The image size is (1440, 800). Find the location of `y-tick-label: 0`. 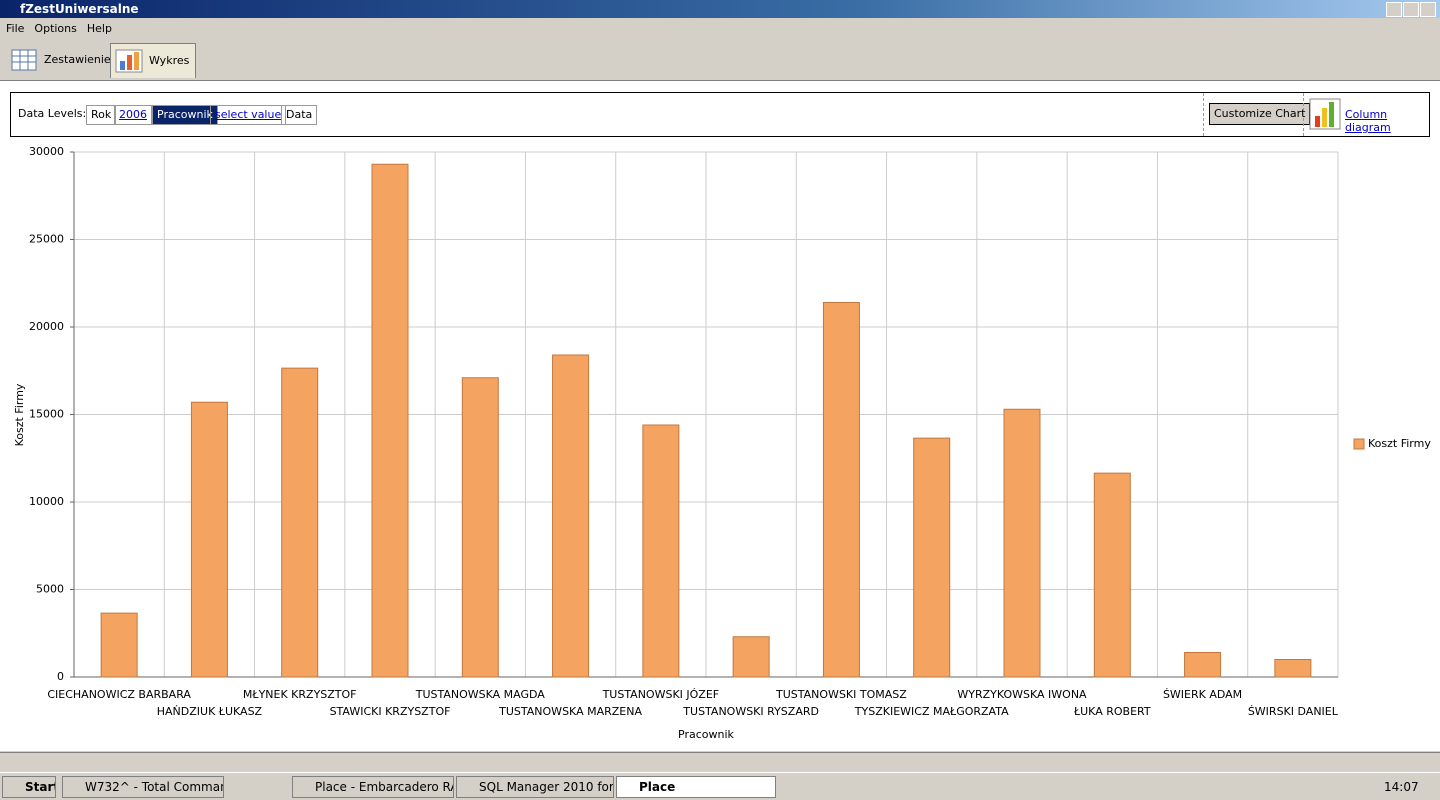

y-tick-label: 0 is located at coordinates (60, 676).